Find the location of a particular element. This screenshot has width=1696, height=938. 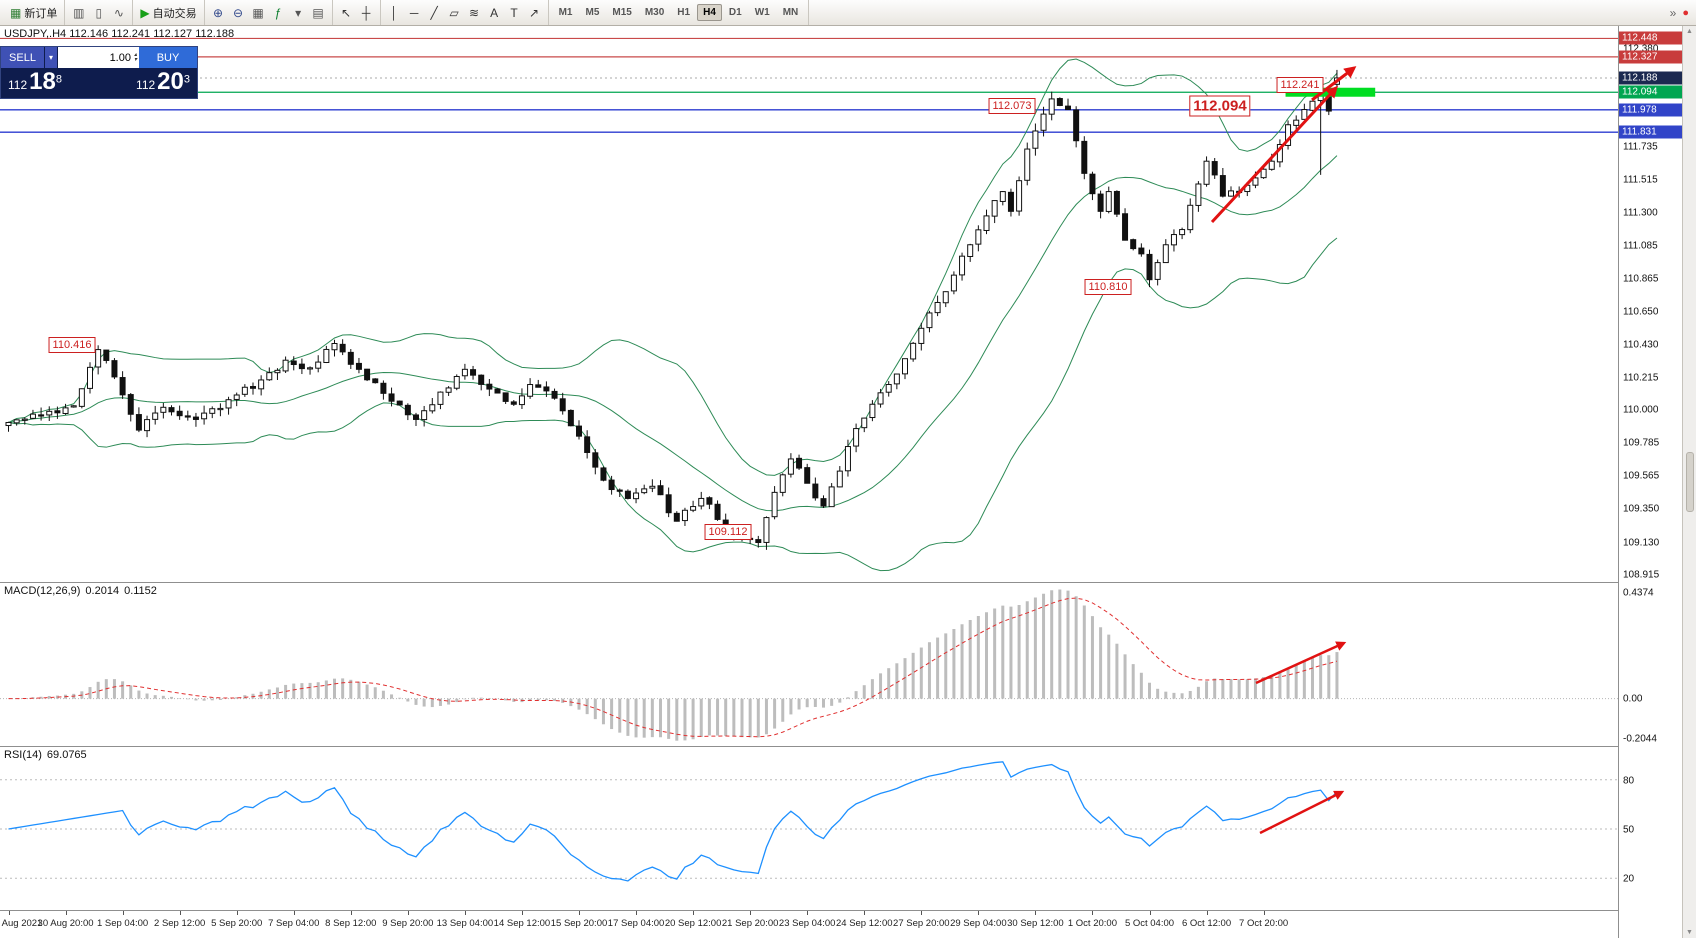

toolbar-overflow-icon: » is located at coordinates (1673, 12).